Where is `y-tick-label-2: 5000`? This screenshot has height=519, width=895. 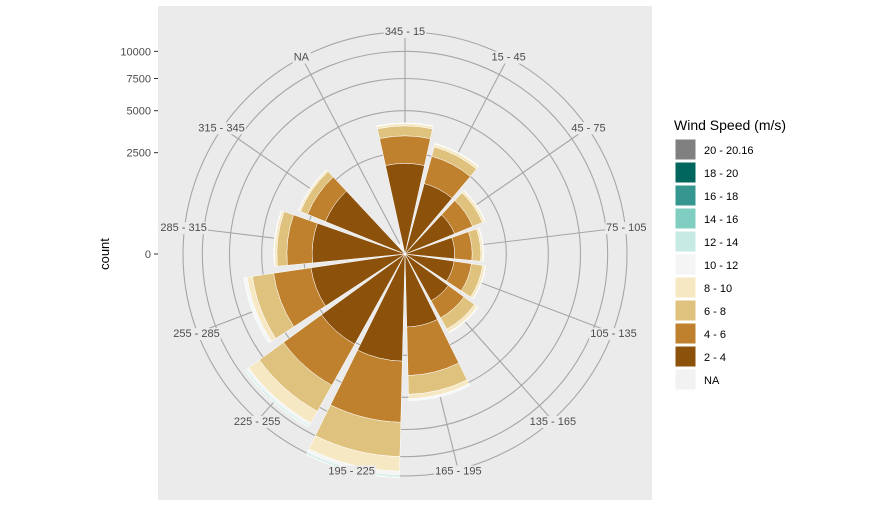
y-tick-label-2: 5000 is located at coordinates (139, 112).